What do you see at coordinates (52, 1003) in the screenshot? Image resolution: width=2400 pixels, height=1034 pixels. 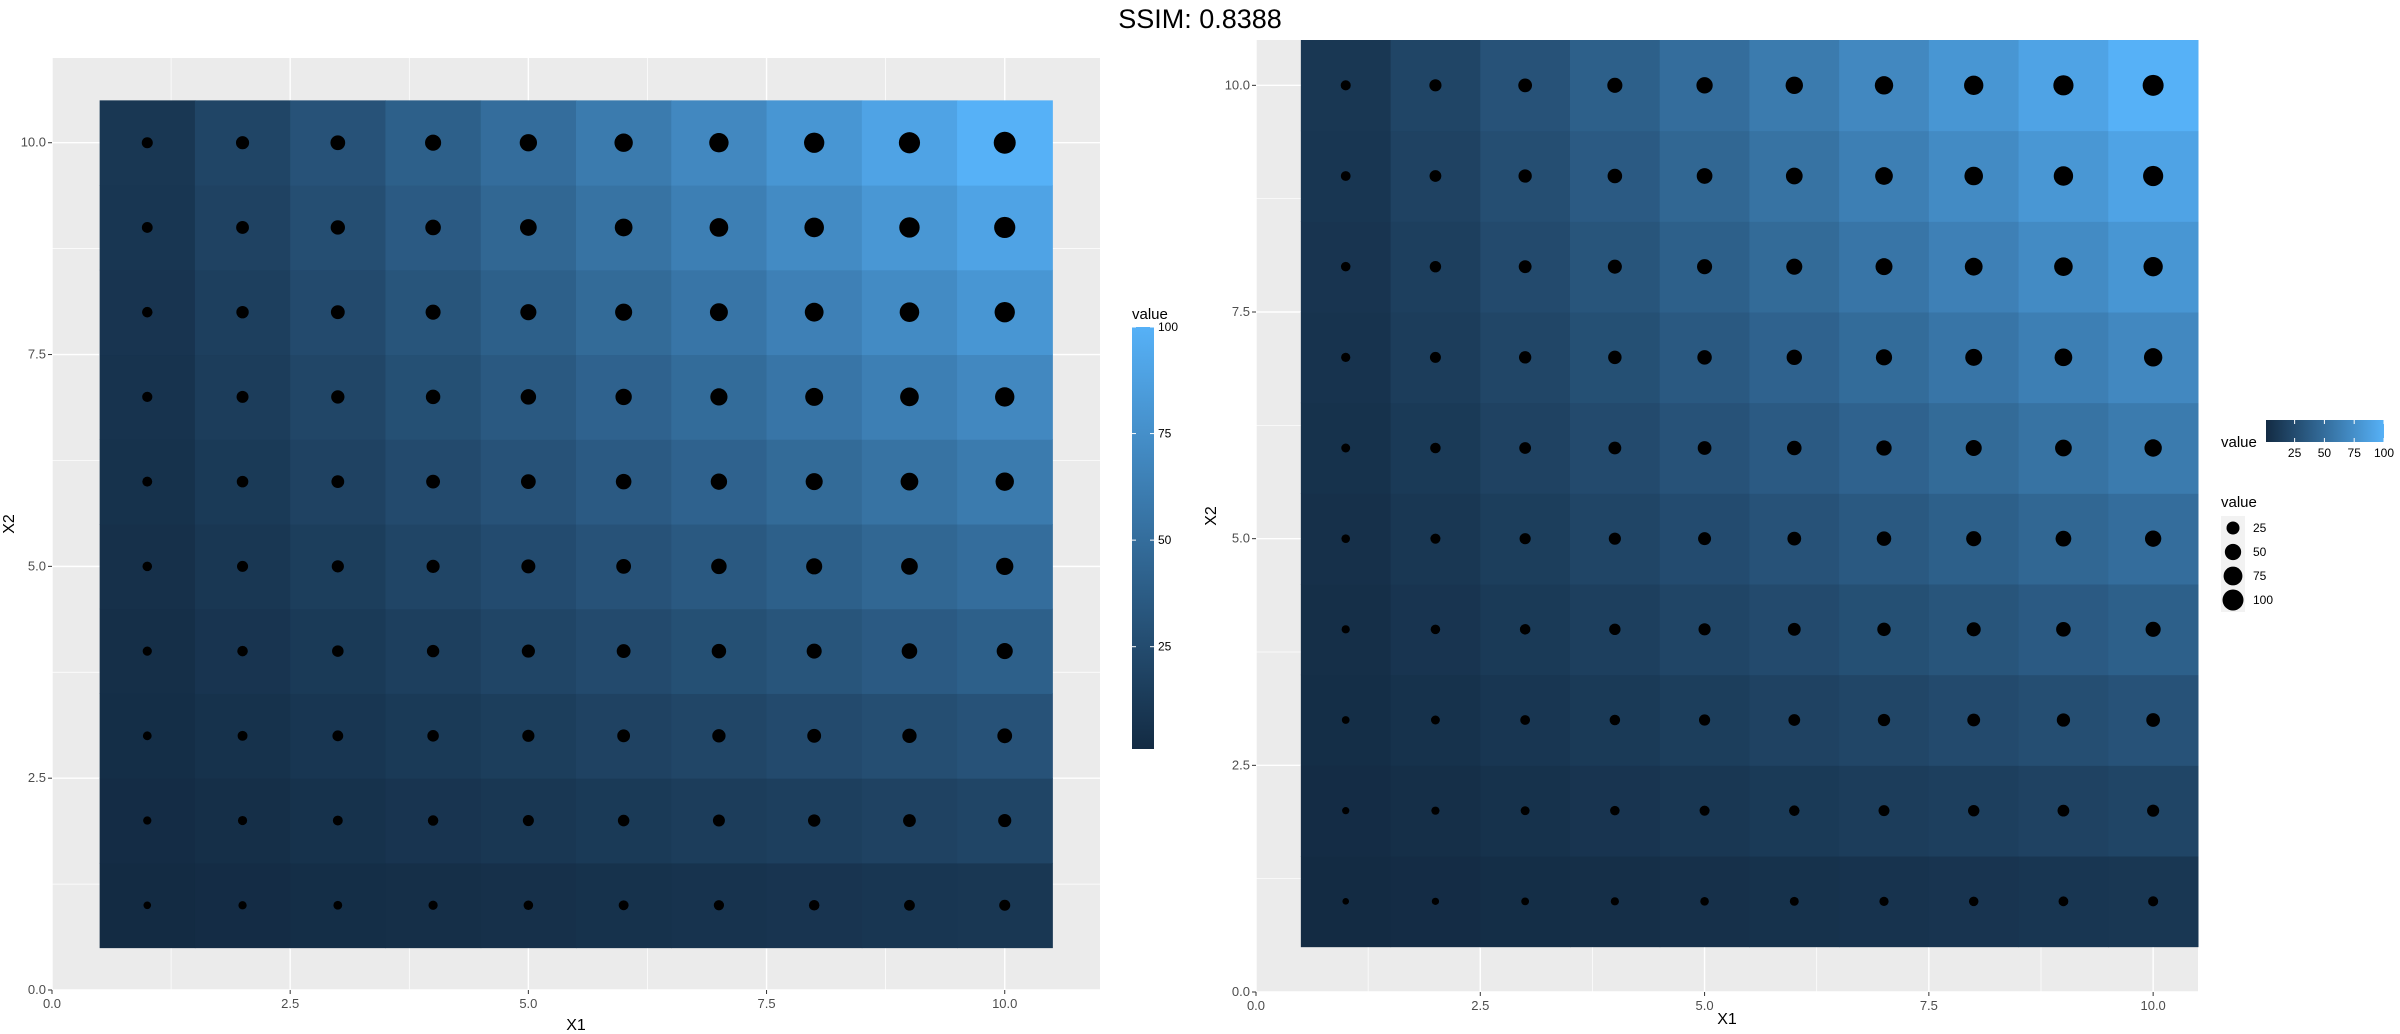 I see `x-tick-label: 0.0` at bounding box center [52, 1003].